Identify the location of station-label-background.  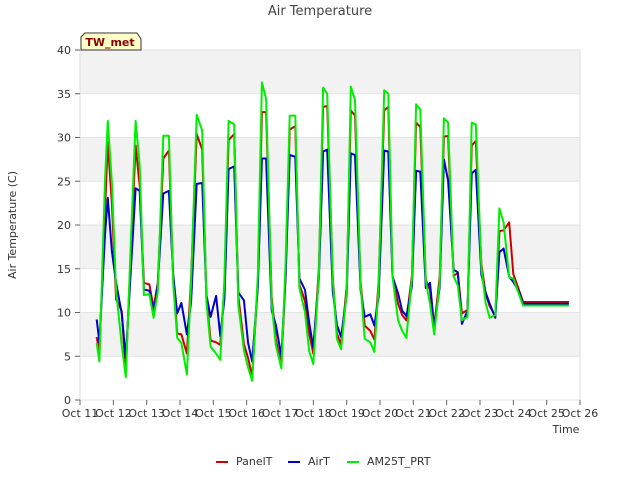
(111, 41).